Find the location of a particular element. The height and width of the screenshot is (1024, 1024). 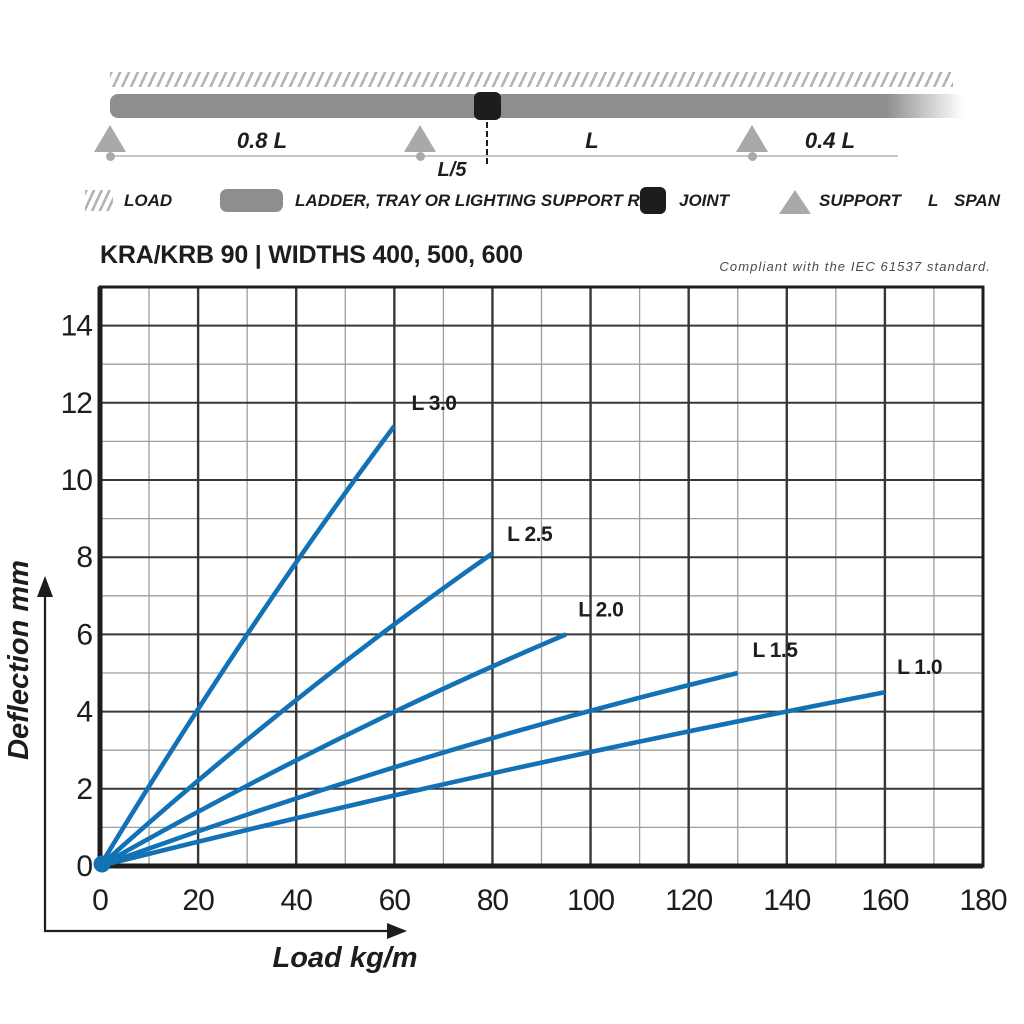

x-tick-label: 160 is located at coordinates (884, 900).